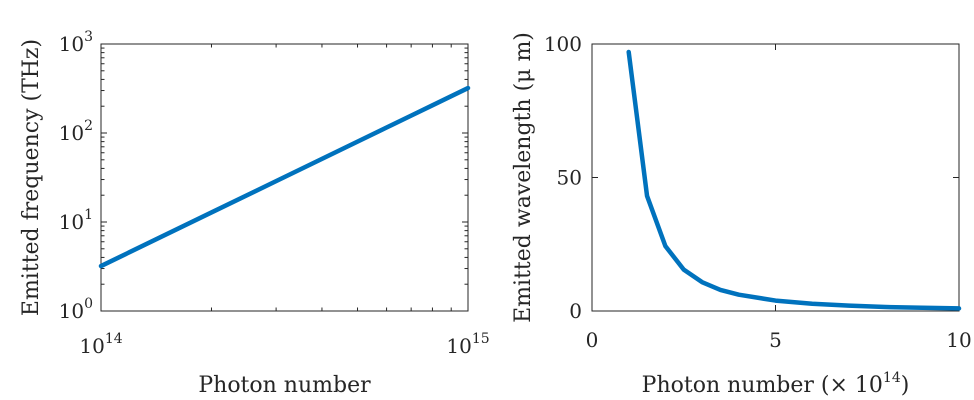  I want to click on frequency-y-tick-label-exp: 0, so click(88, 304).